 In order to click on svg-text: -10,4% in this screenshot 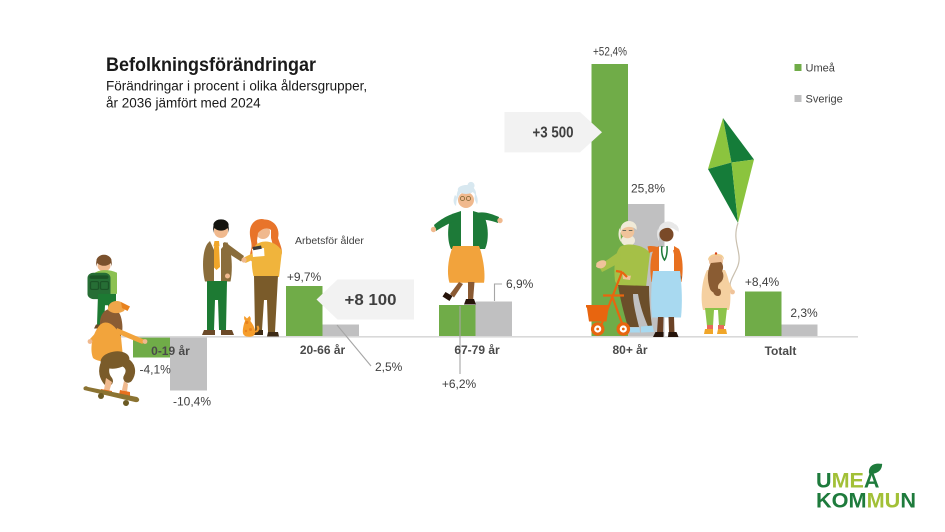, I will do `click(192, 402)`.